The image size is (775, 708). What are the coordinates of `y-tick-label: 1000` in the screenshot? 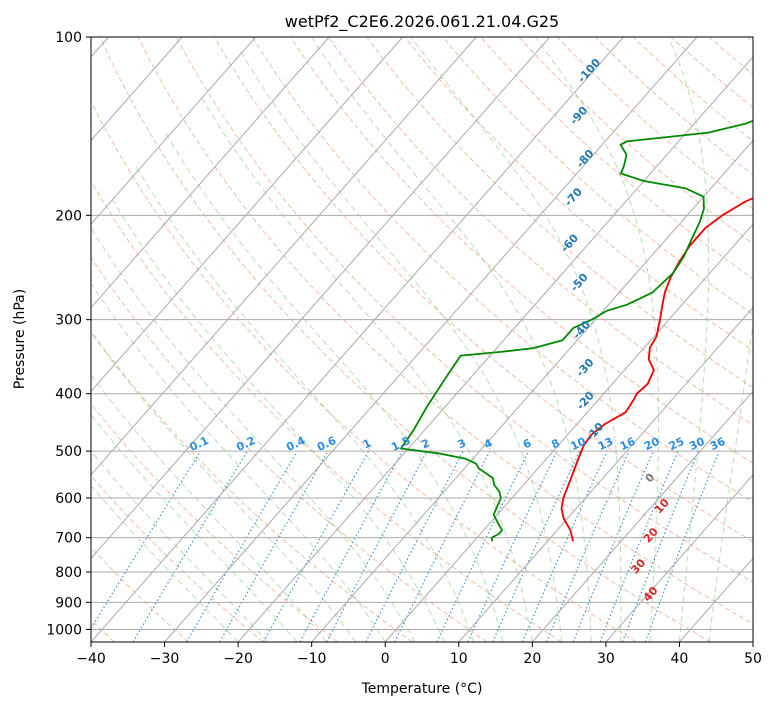 It's located at (64, 630).